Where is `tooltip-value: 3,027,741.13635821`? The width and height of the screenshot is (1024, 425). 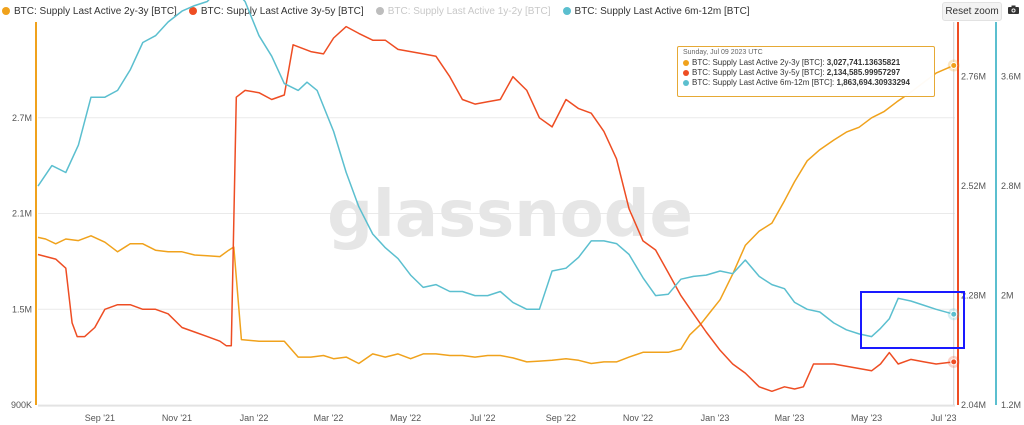 tooltip-value: 3,027,741.13635821 is located at coordinates (863, 62).